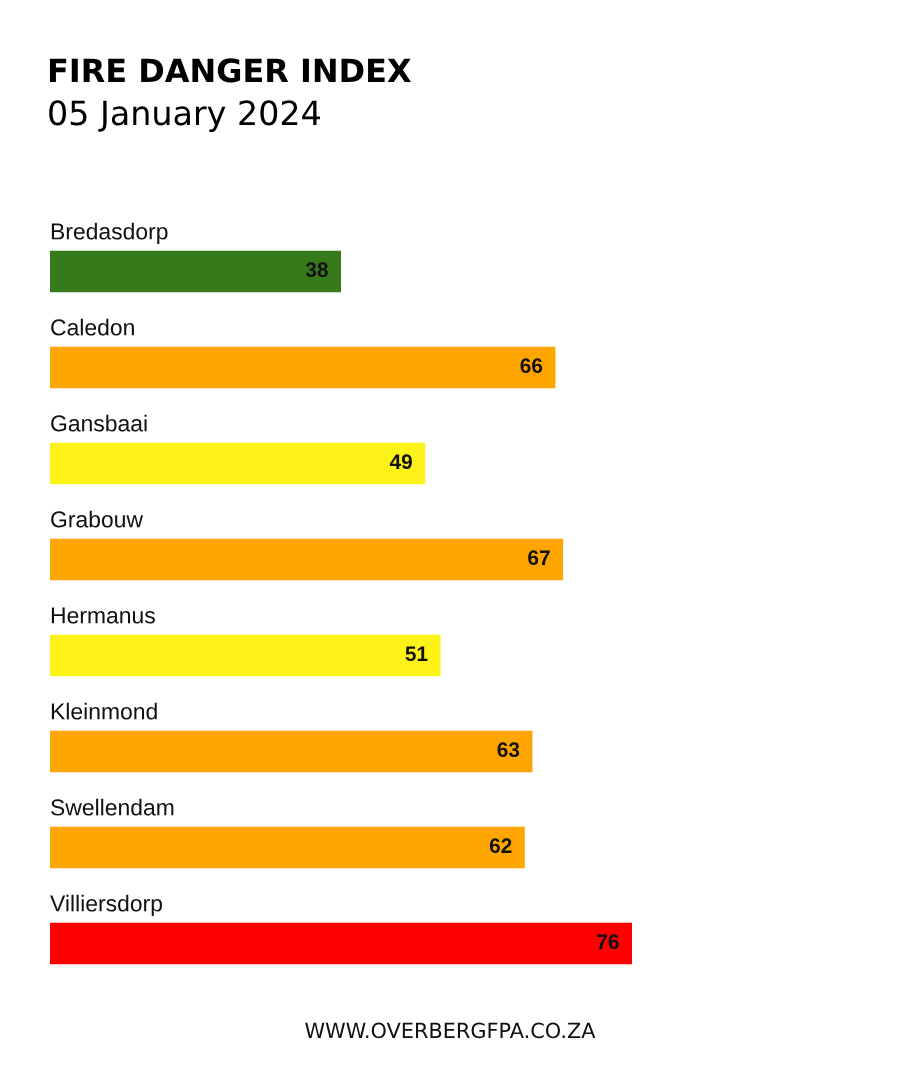  What do you see at coordinates (104, 711) in the screenshot?
I see `y-tick-label: Kleinmond` at bounding box center [104, 711].